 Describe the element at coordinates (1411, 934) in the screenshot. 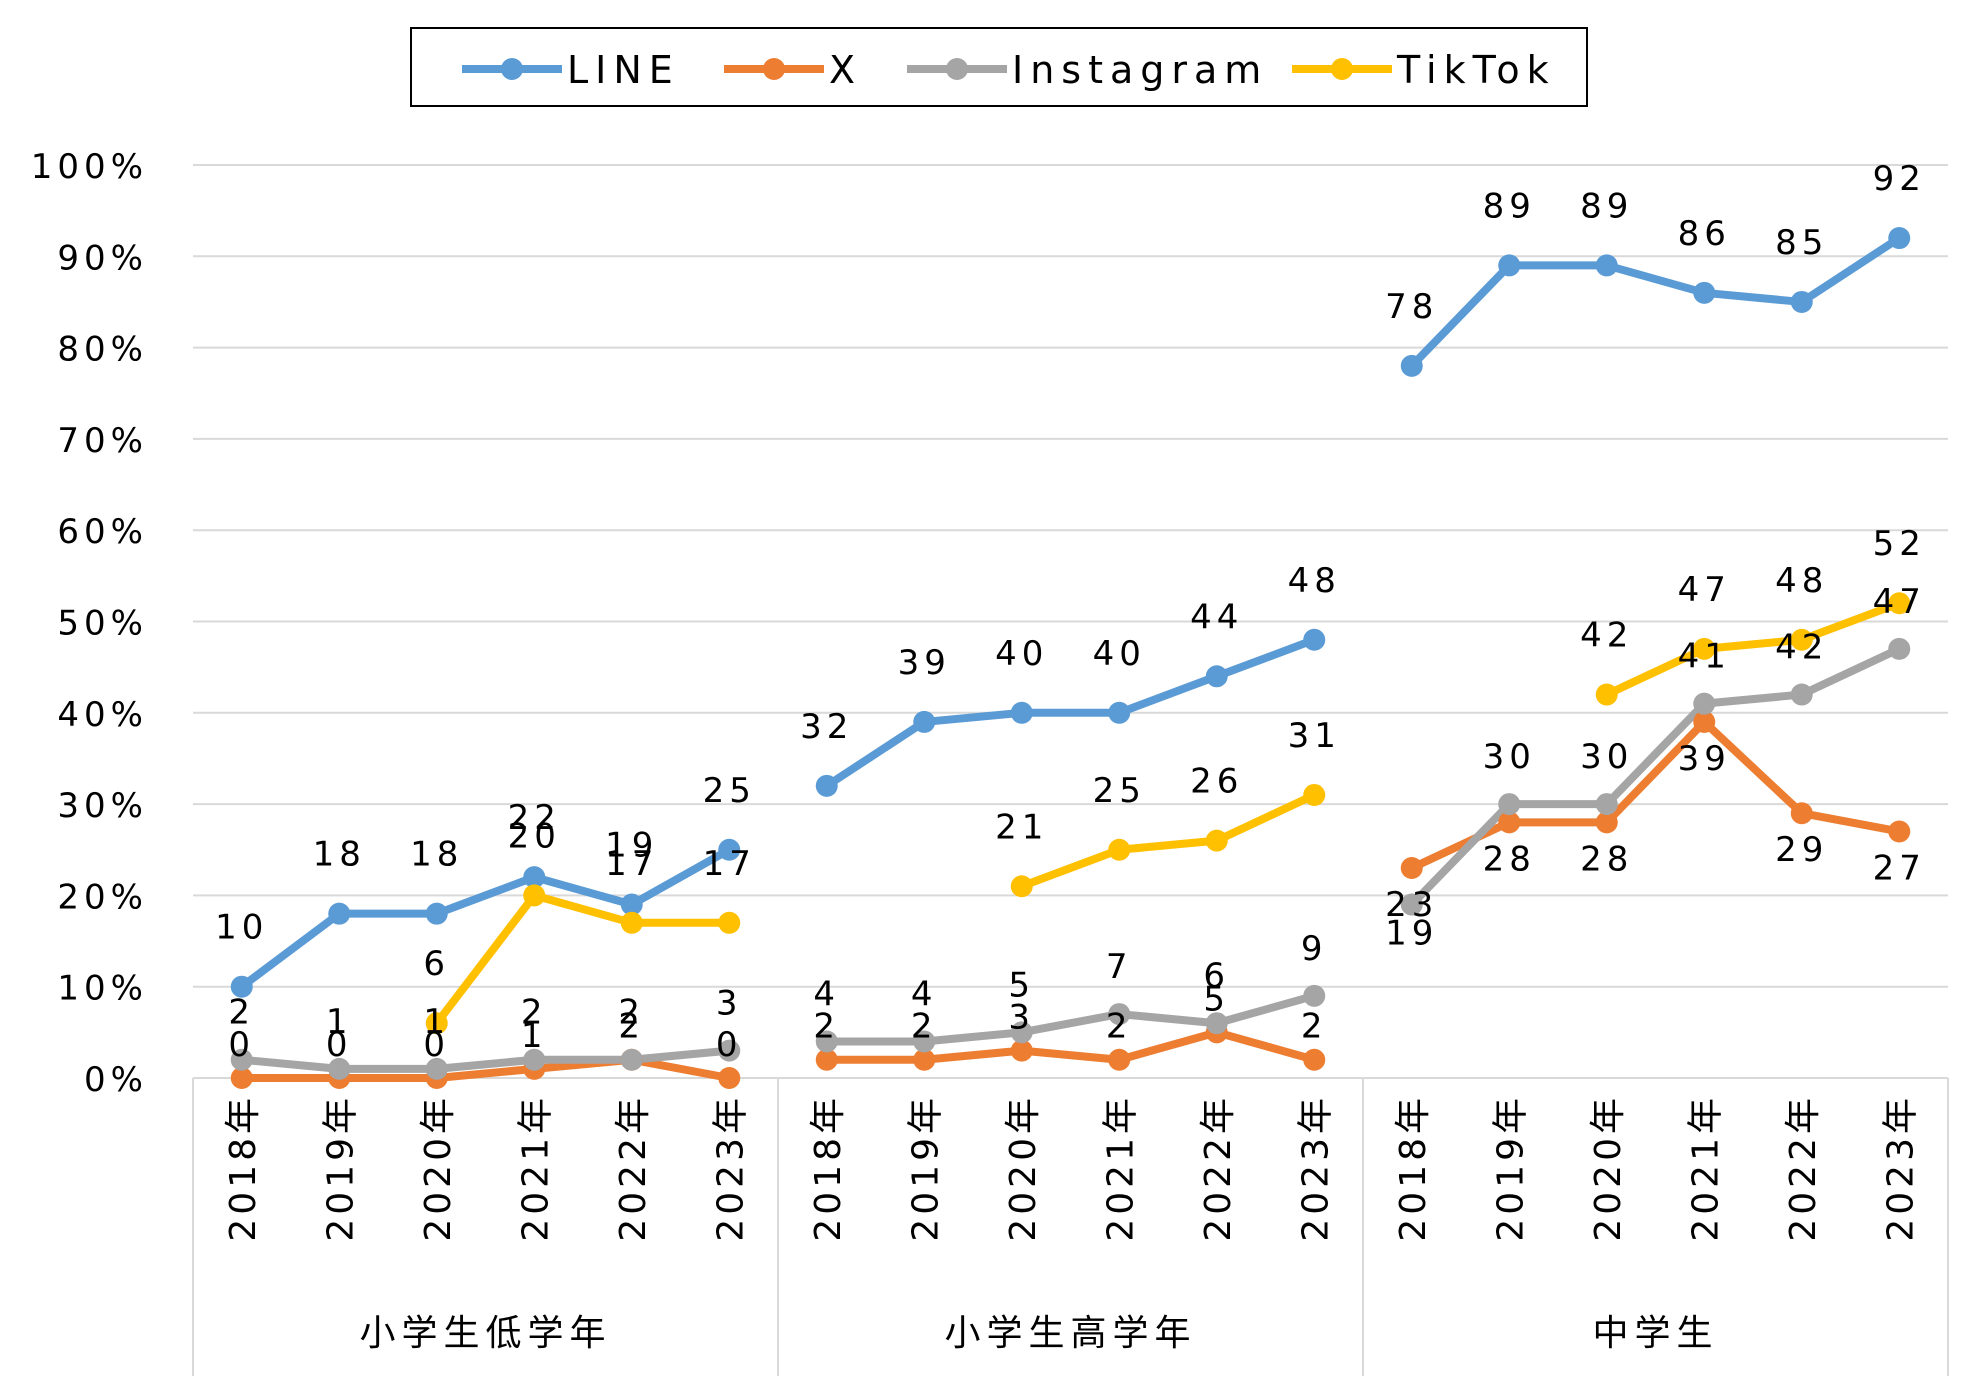

I see `data-label-instagram: 19` at that location.